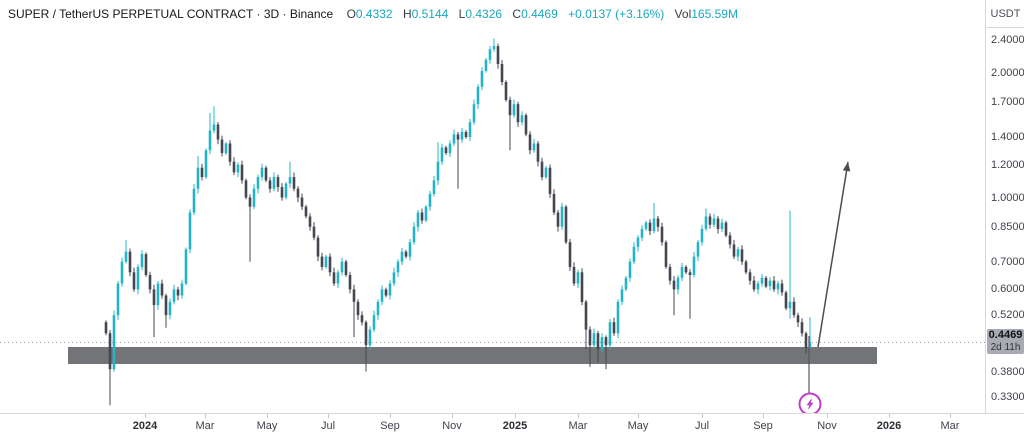 This screenshot has width=1024, height=438. I want to click on bar-countdown: 2d 11h, so click(1005, 347).